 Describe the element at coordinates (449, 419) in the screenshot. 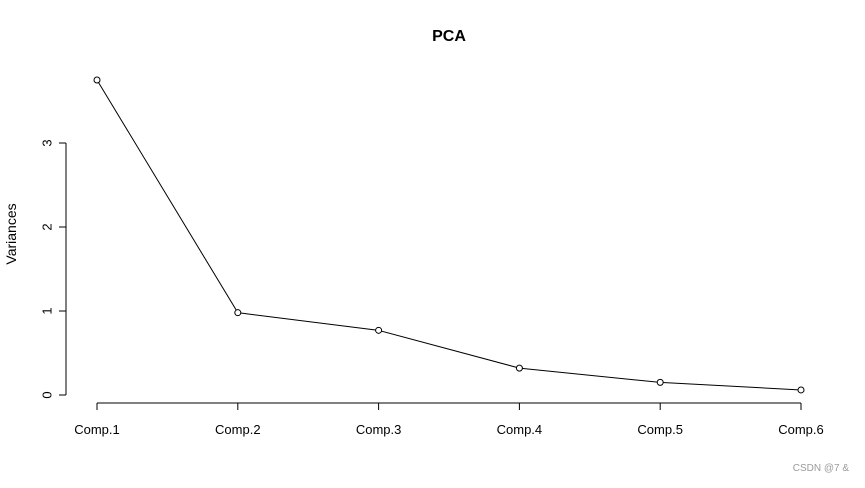

I see `x-axis: Comp.1 Comp.2 Comp.3 Comp.4 Comp.5 Comp.6` at that location.